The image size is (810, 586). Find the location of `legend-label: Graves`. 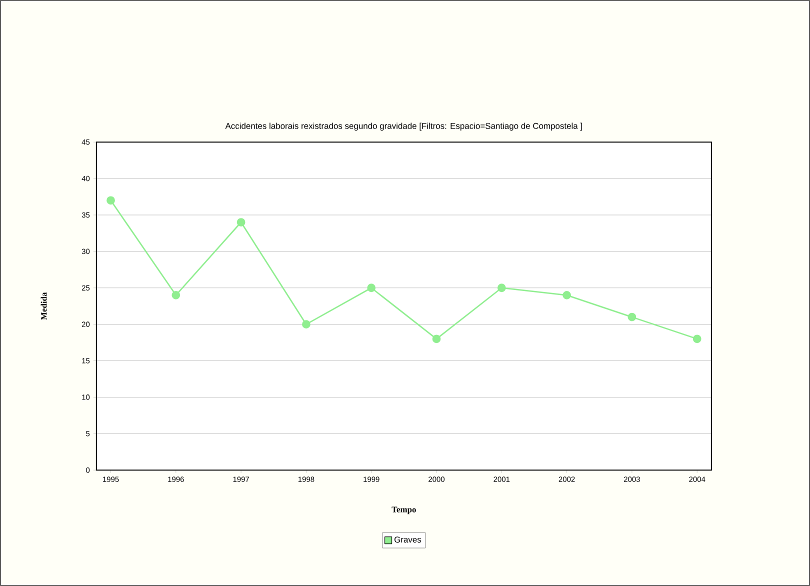

legend-label: Graves is located at coordinates (408, 539).